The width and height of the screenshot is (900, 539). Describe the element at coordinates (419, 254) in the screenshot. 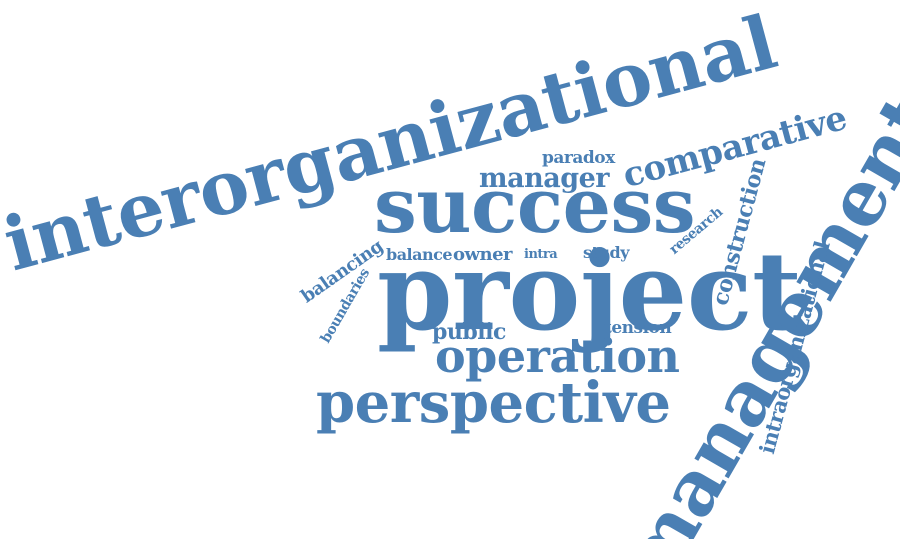

I see `word-balance: balance` at that location.